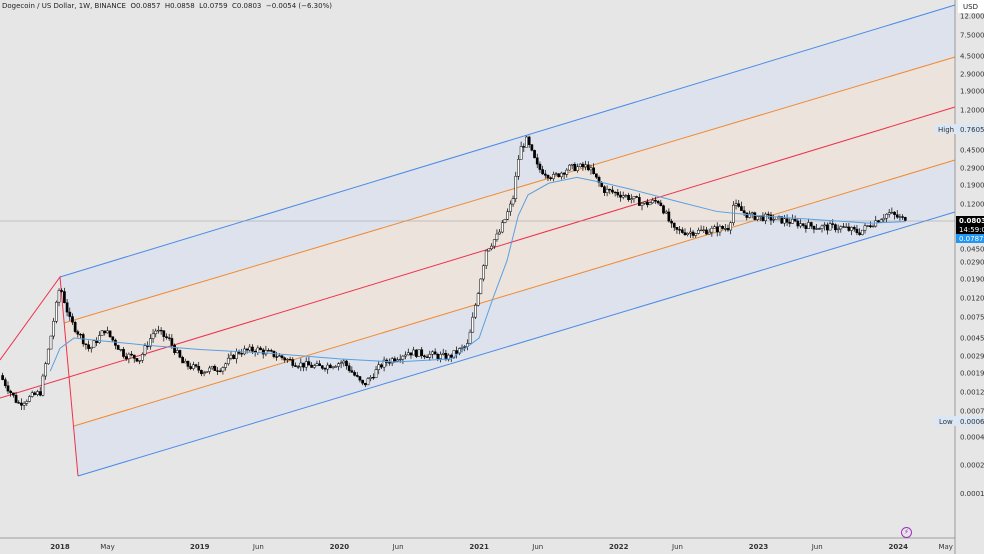  I want to click on price-tick-label: 0.0002, so click(972, 466).